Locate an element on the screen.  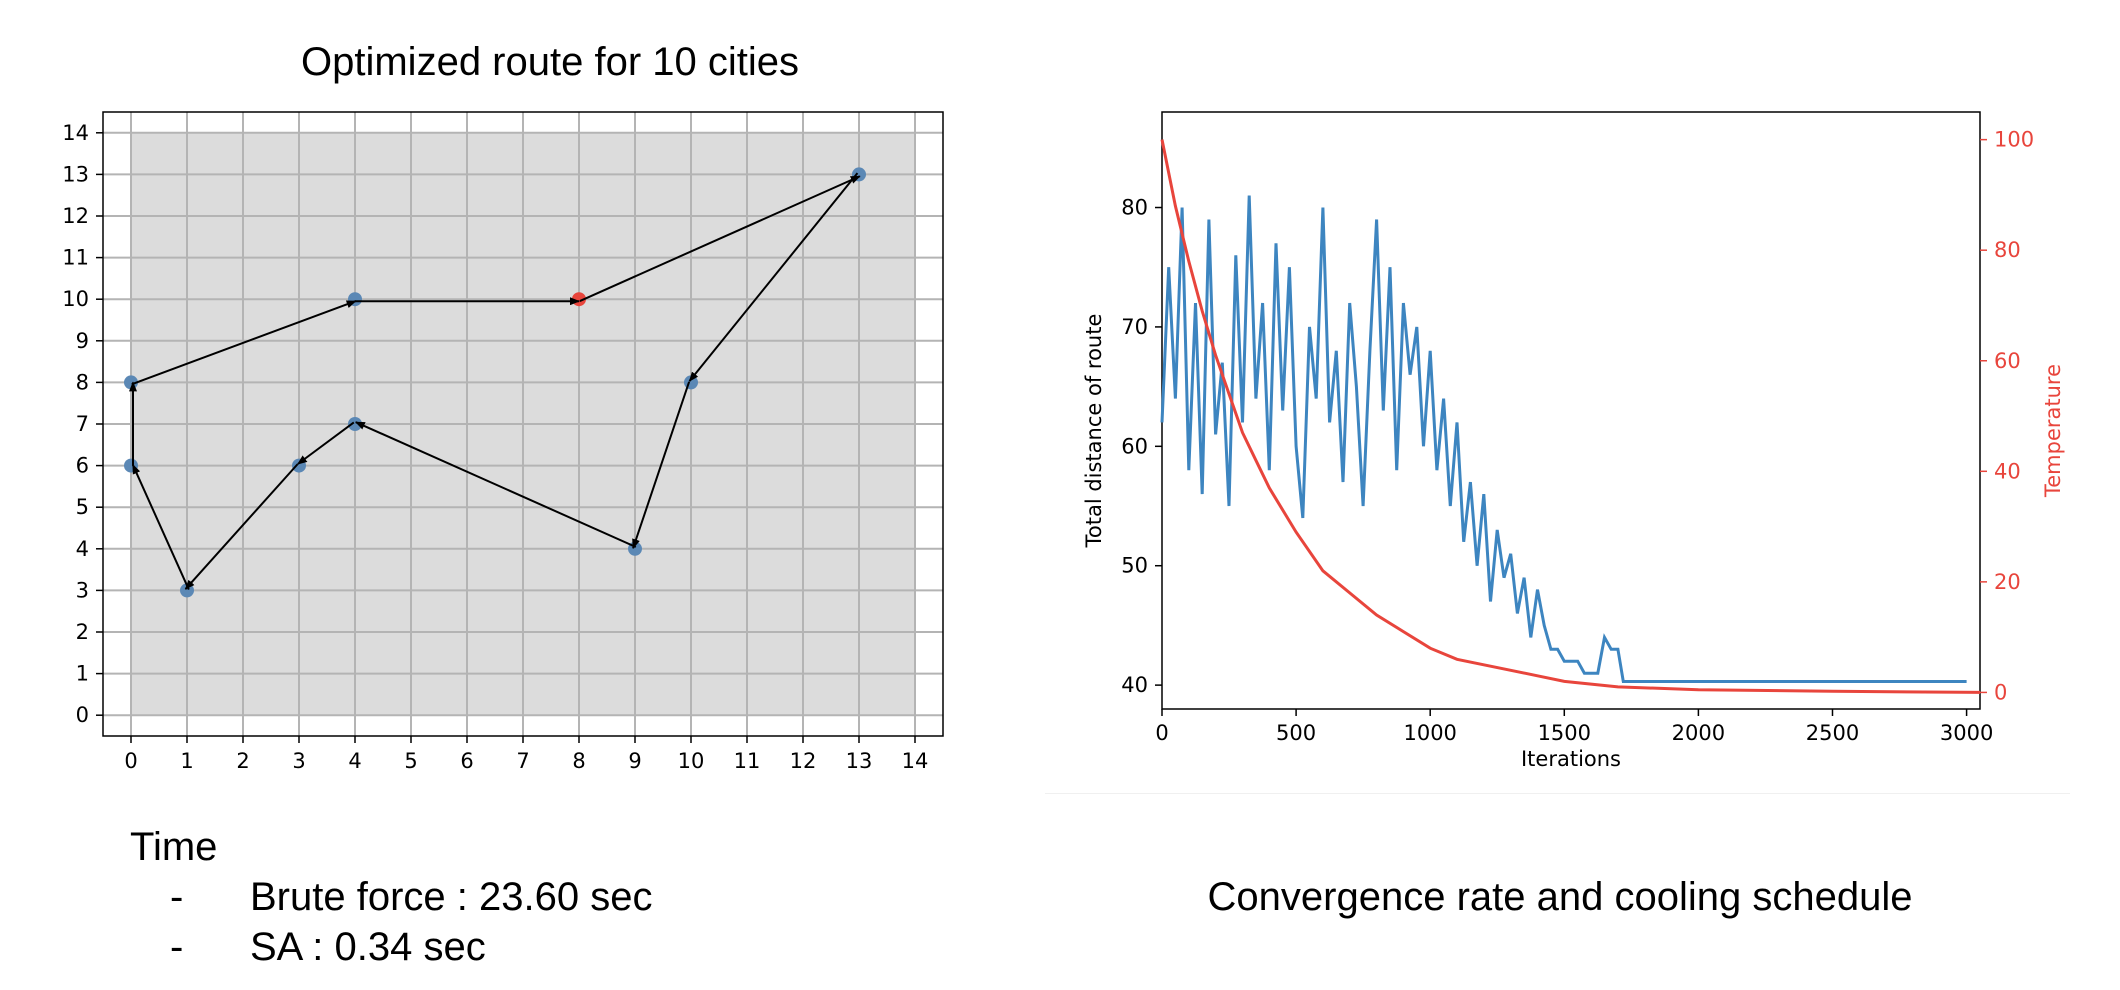
y-tick-label: 1 is located at coordinates (82, 674).